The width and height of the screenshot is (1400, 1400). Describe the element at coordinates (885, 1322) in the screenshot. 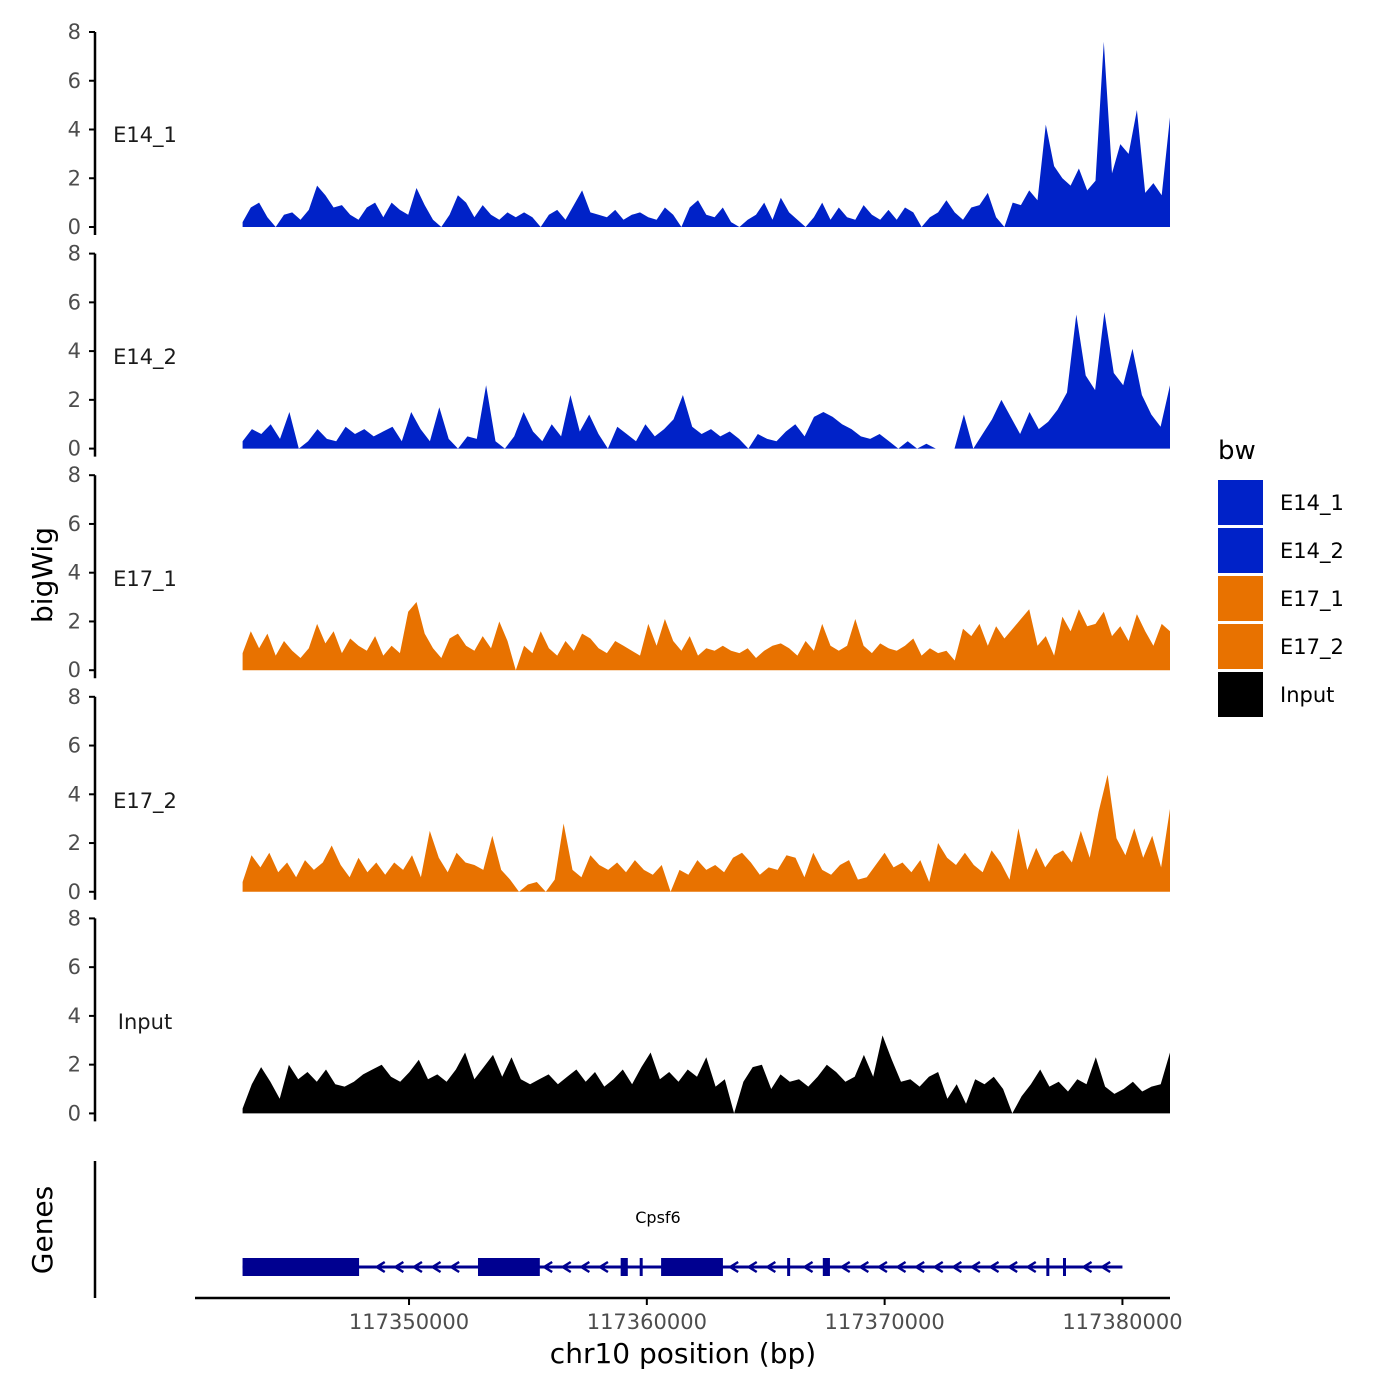

I see `x-tick-label: 117370000` at that location.